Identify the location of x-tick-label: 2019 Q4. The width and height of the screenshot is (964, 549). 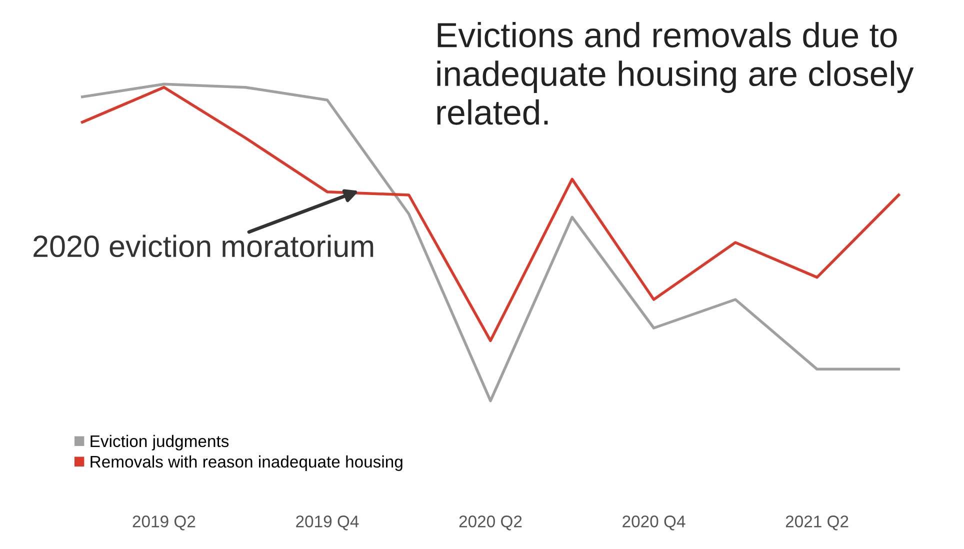
(327, 523).